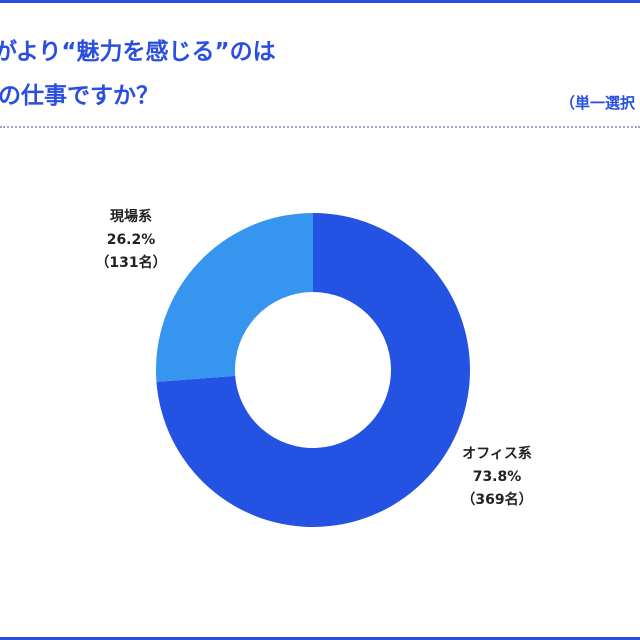  I want to click on top-border, so click(320, 1).